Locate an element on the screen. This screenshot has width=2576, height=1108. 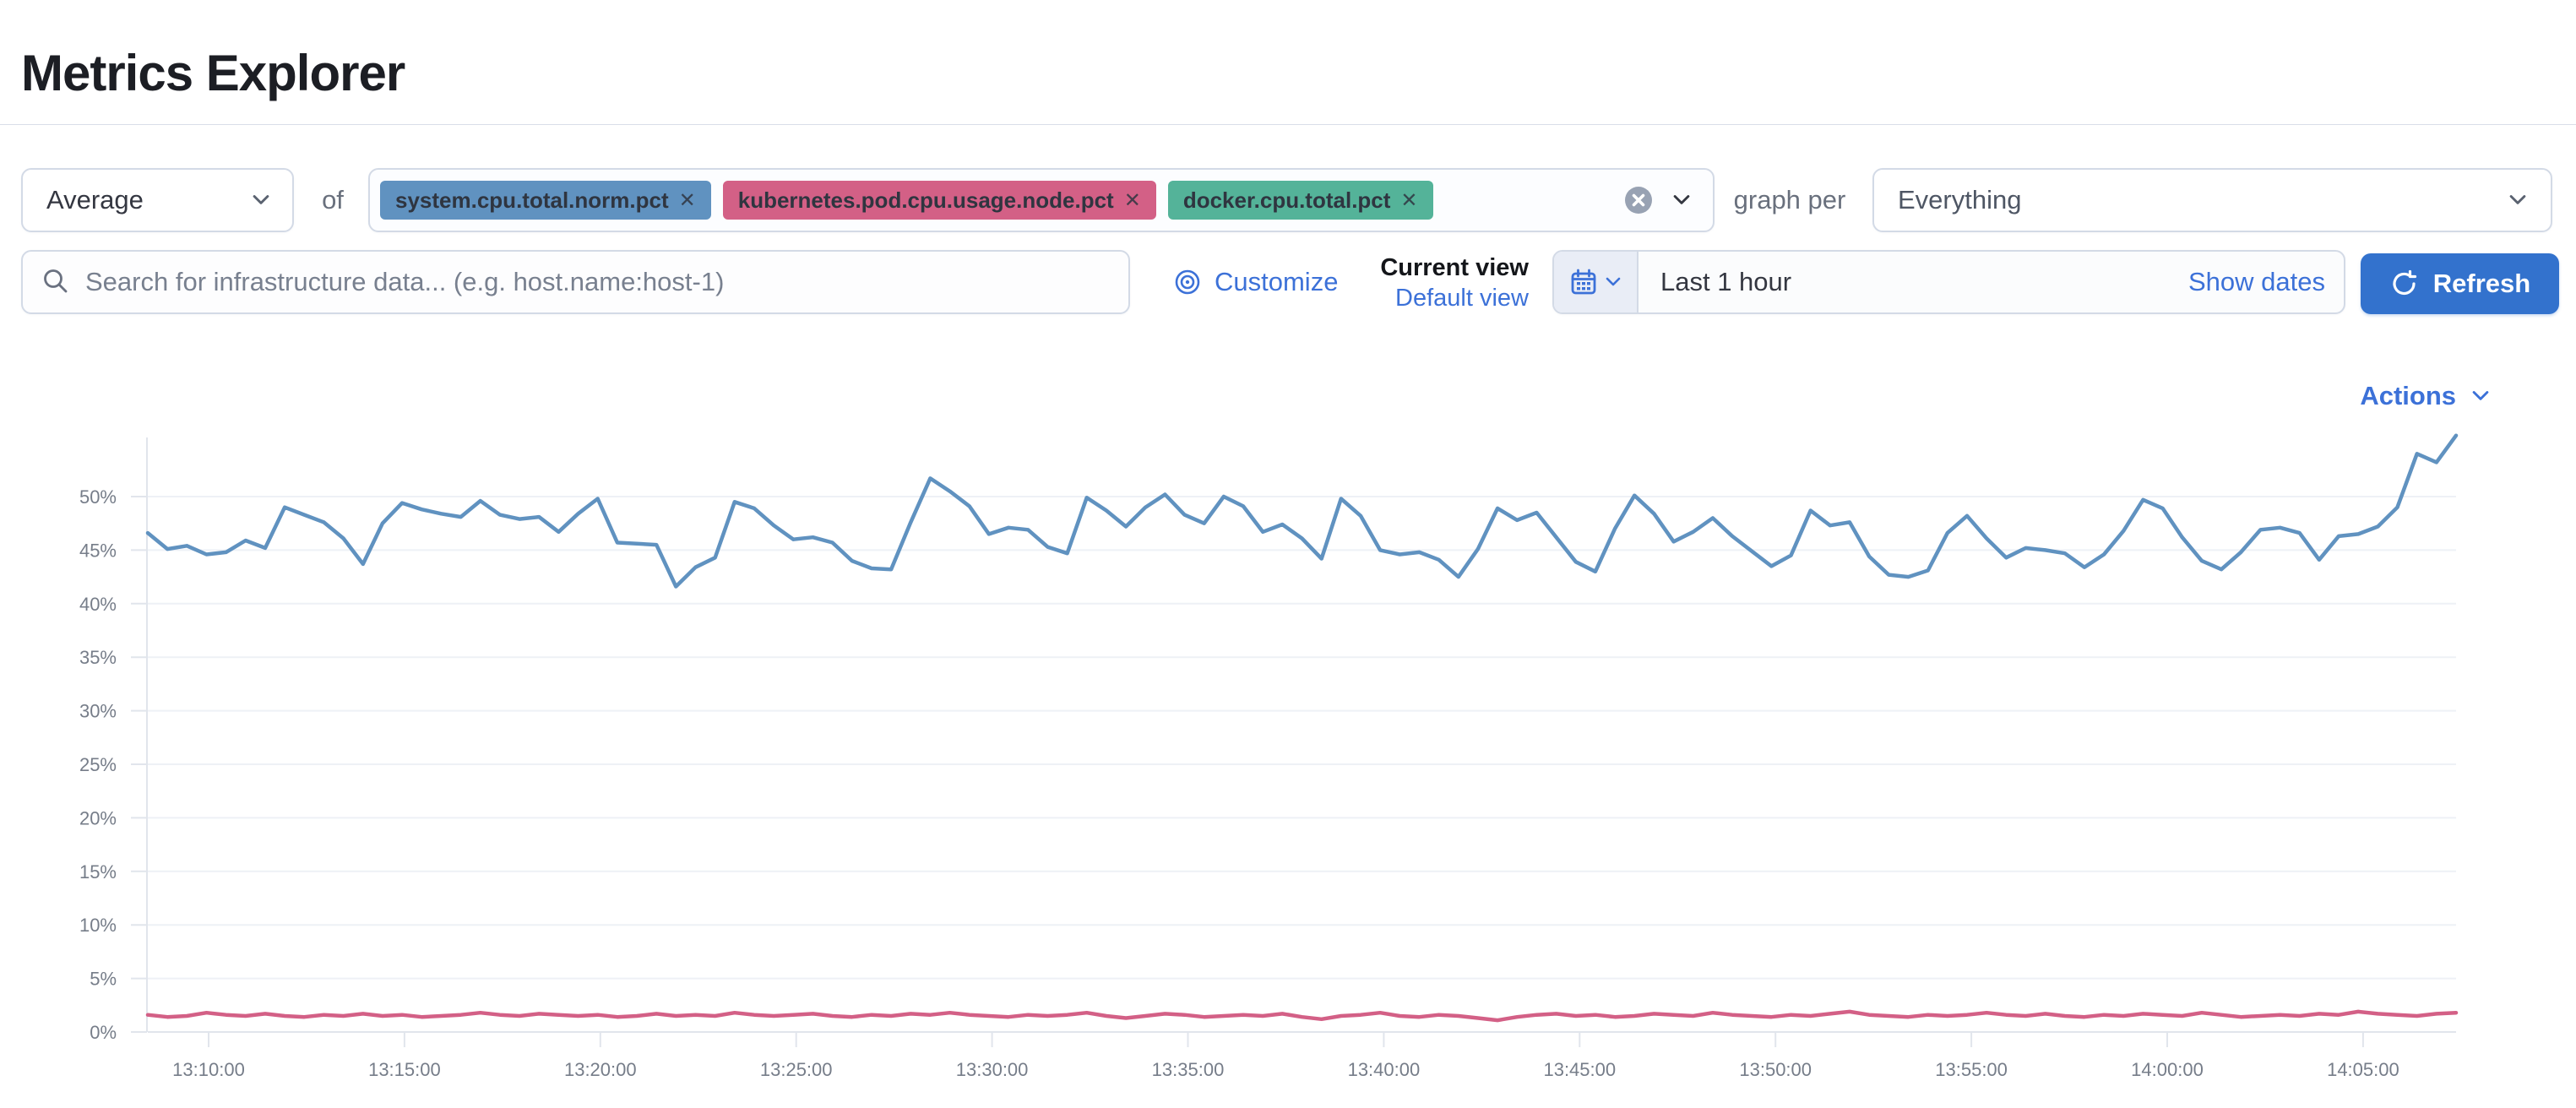
metric-pill-docker-cpu: docker.cpu.total.pct ✕ is located at coordinates (1300, 200).